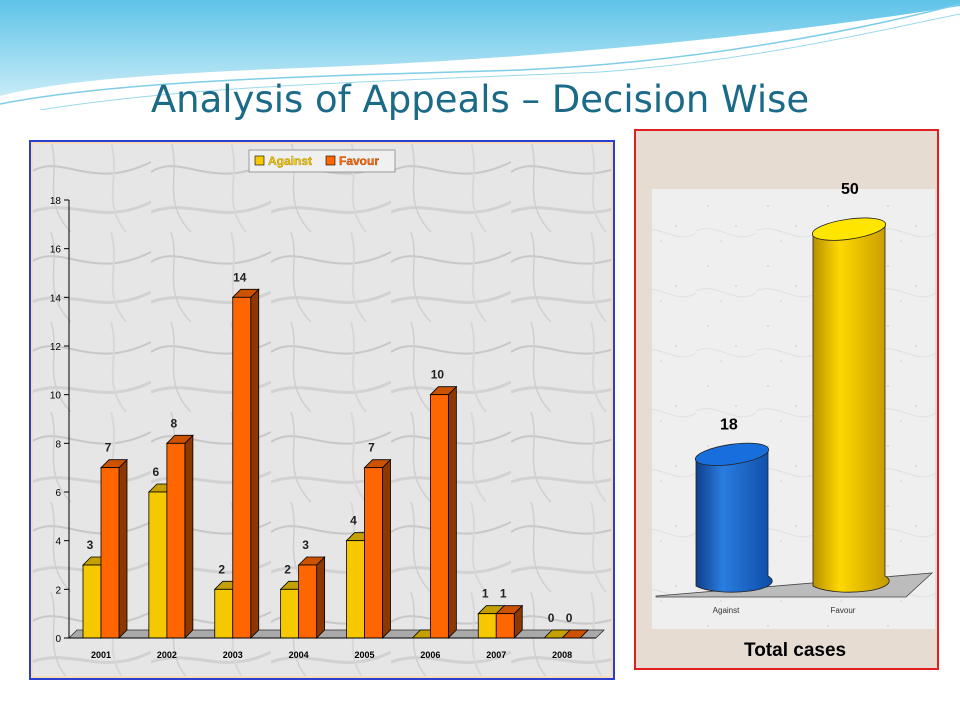  Describe the element at coordinates (359, 161) in the screenshot. I see `legend-label-favour: Favour` at that location.